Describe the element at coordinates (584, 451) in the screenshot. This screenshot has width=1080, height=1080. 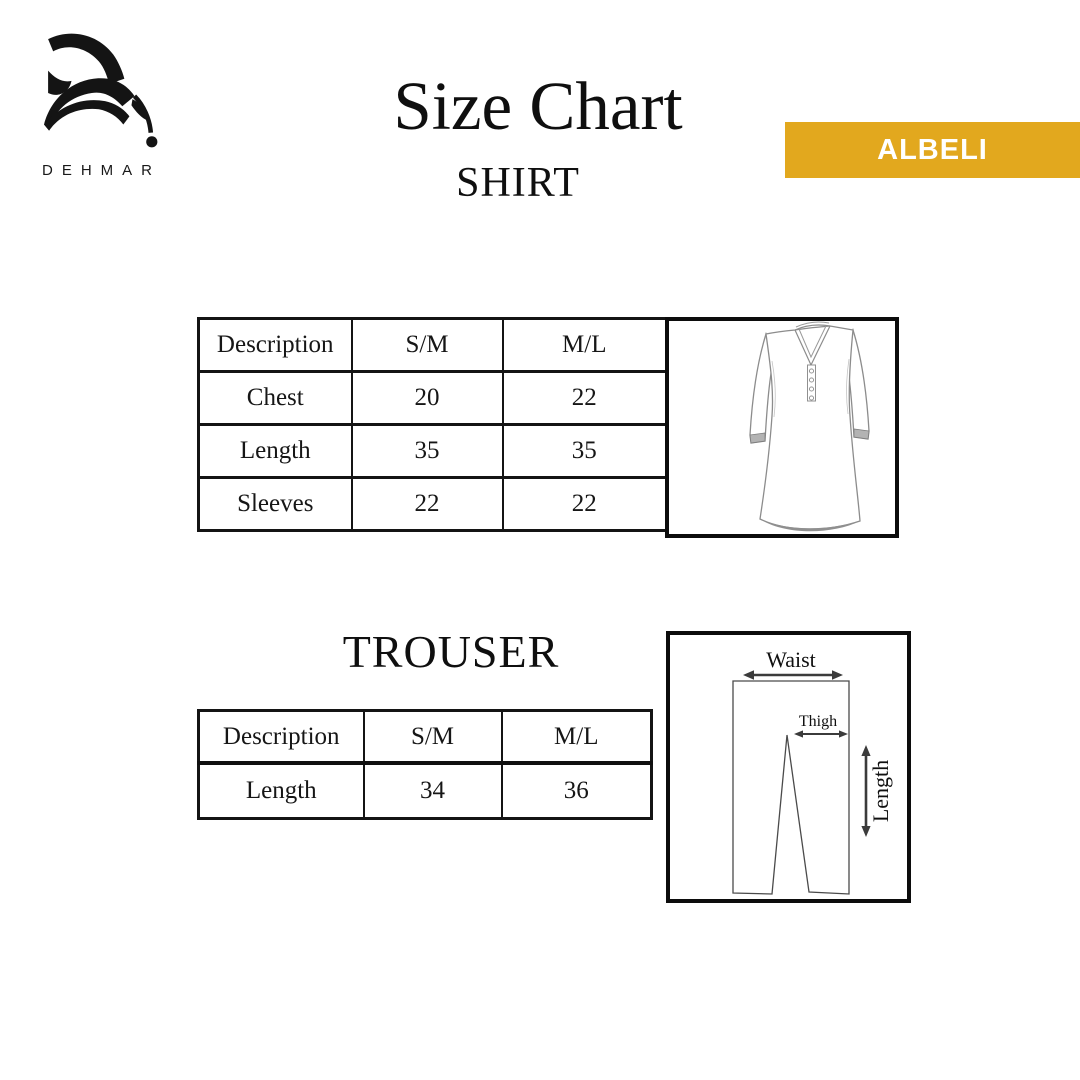
I see `shirt-length-ml: 35` at that location.